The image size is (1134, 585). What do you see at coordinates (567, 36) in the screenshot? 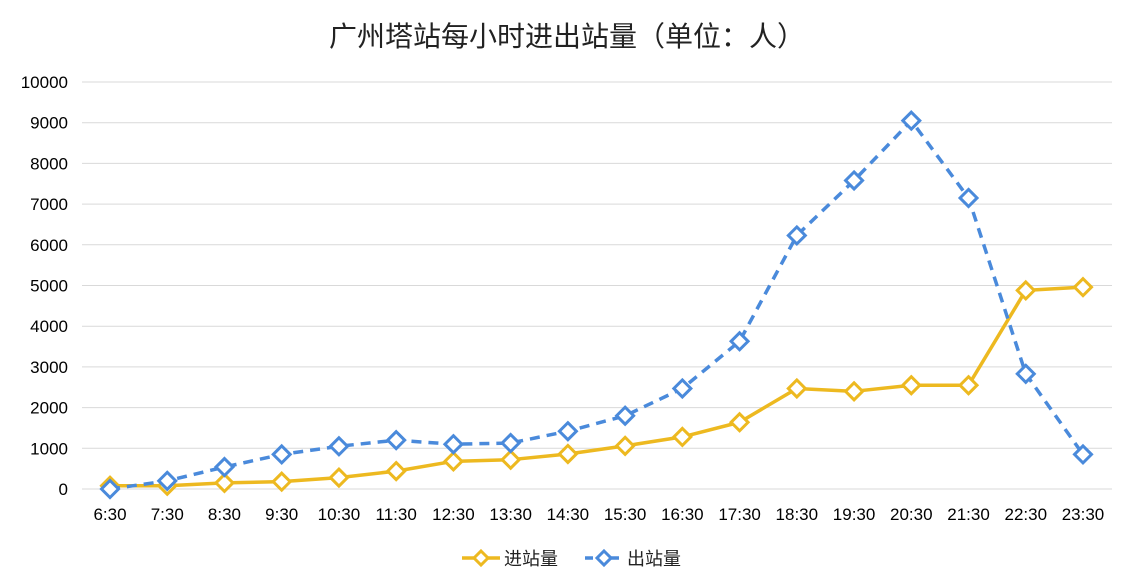
I see `chart-title: 广州塔站每小时进出站量（单位：人）` at bounding box center [567, 36].